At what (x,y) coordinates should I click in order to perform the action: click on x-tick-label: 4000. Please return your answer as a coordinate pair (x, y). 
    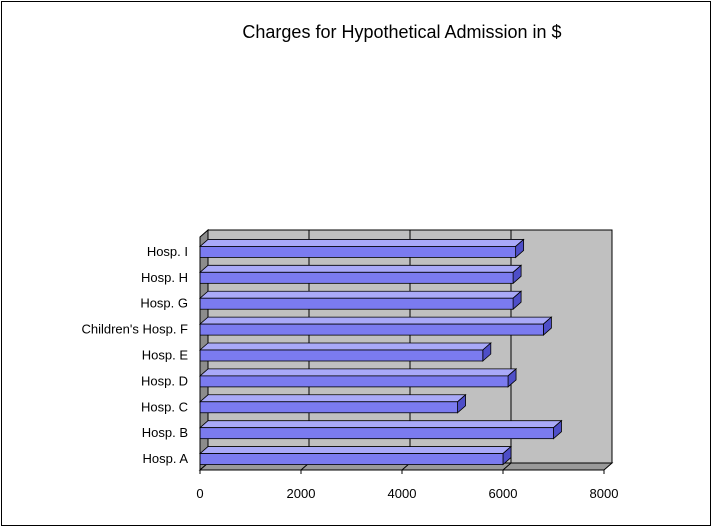
    Looking at the image, I should click on (402, 493).